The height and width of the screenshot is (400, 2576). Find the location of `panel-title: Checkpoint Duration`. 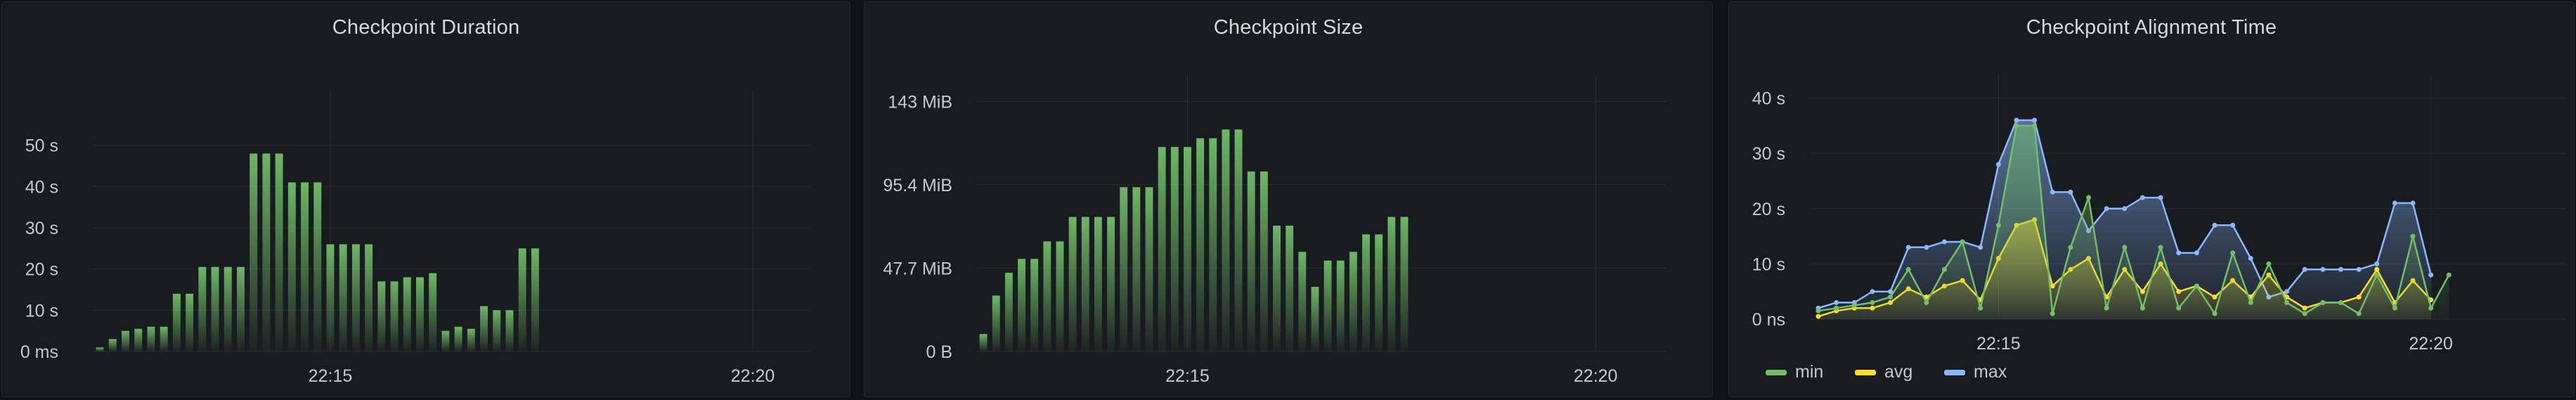

panel-title: Checkpoint Duration is located at coordinates (426, 28).